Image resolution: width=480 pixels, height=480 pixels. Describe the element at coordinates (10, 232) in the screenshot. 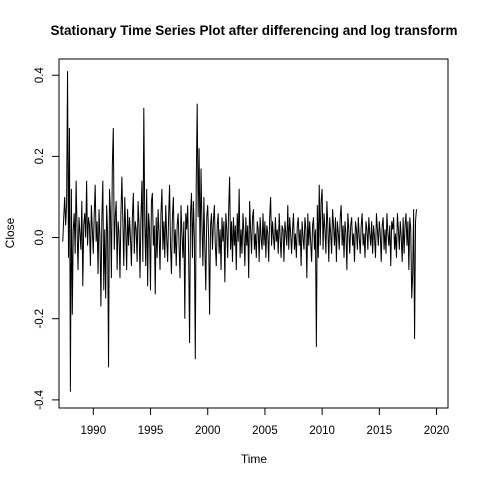

I see `y-axis-label: Close` at that location.